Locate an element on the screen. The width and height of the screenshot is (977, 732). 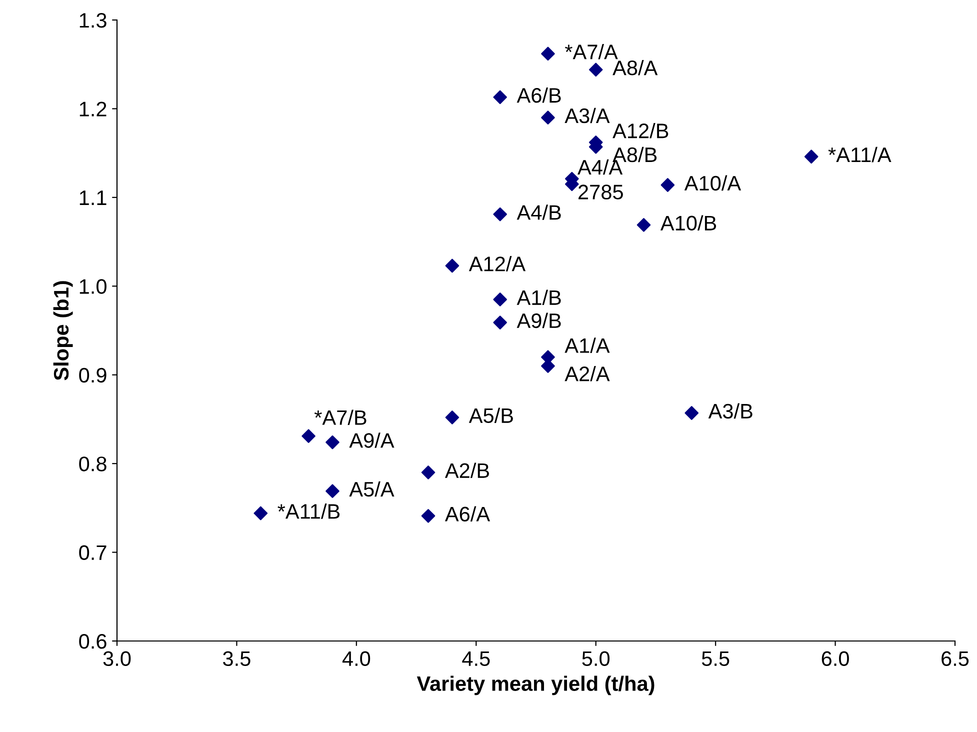
annotation: A5/B is located at coordinates (490, 416).